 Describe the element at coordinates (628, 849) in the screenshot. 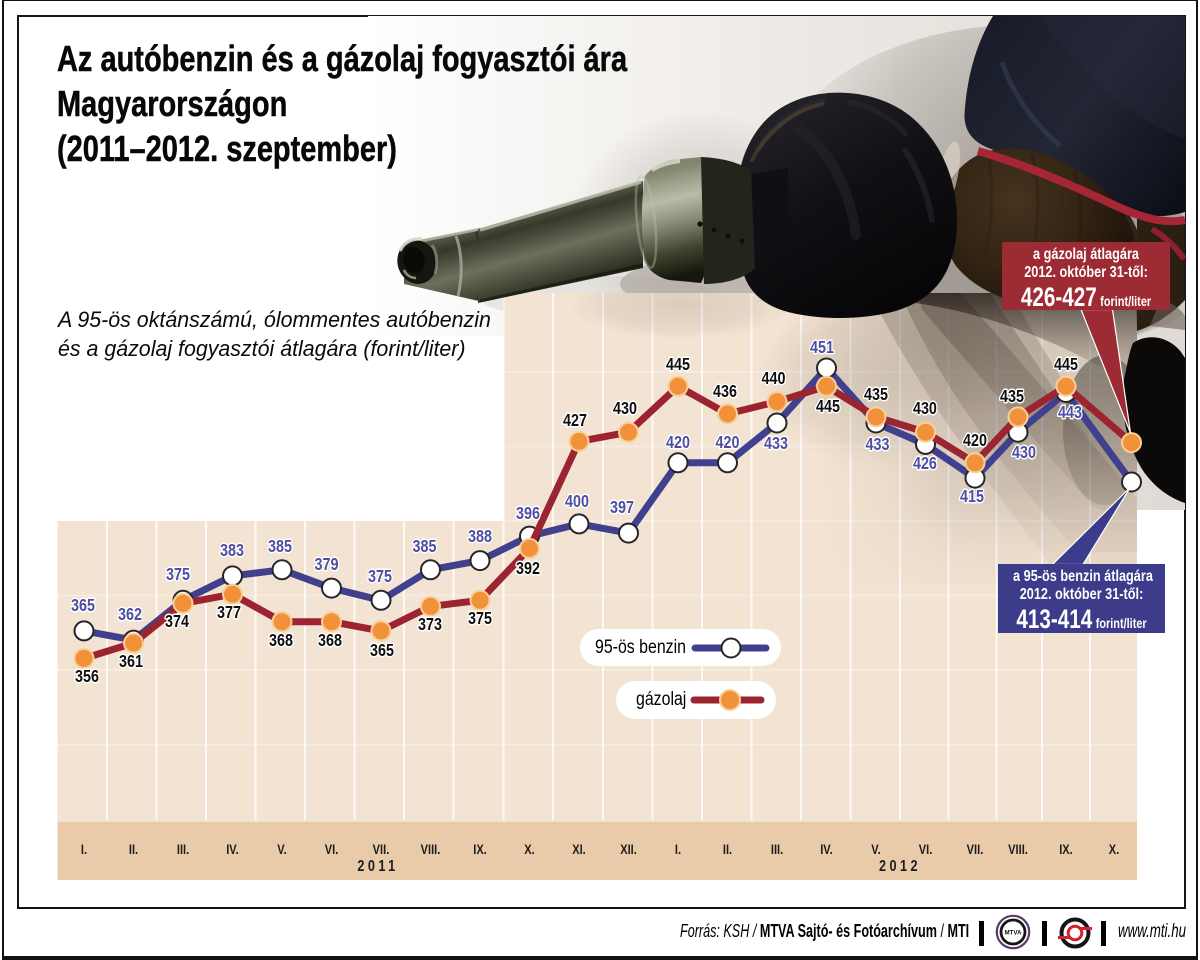

I see `svg-text: XII.` at that location.